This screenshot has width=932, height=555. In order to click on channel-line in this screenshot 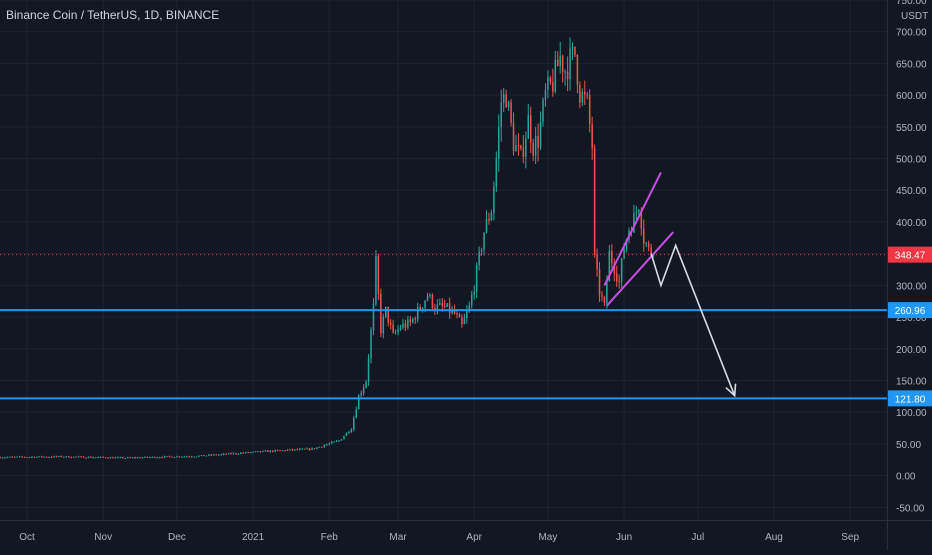, I will do `click(632, 229)`.